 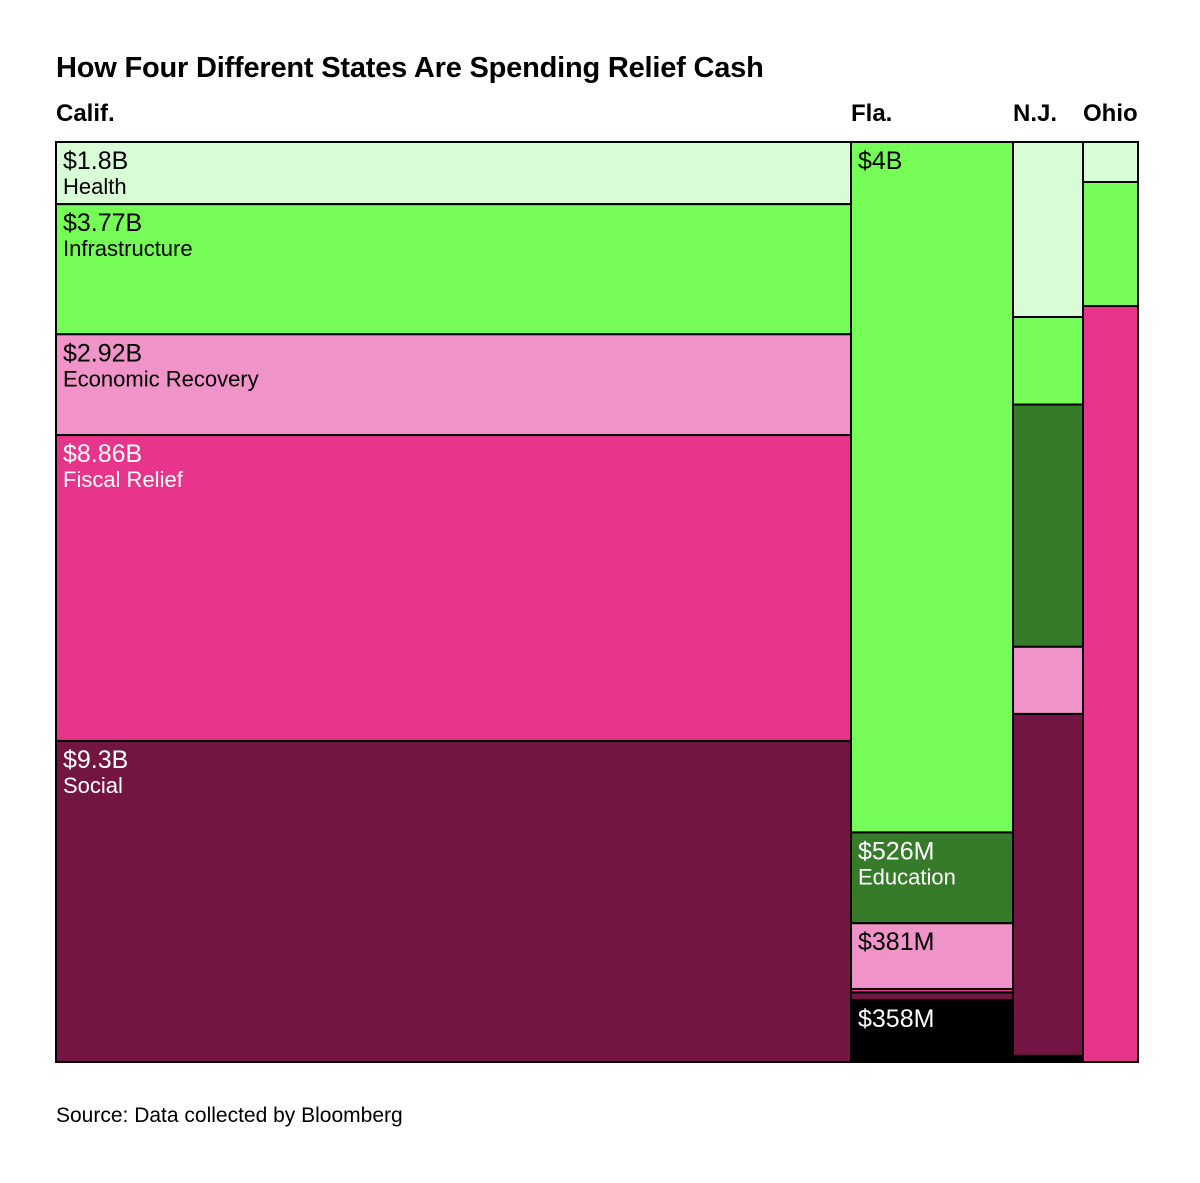 I want to click on value-label-calif-health: $1.8B, so click(x=95, y=161).